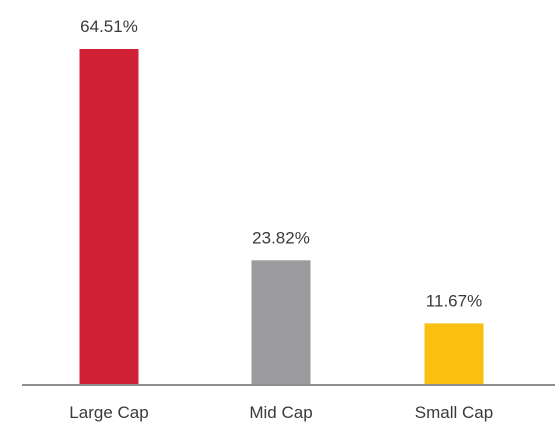  What do you see at coordinates (281, 322) in the screenshot?
I see `bar-mid-cap` at bounding box center [281, 322].